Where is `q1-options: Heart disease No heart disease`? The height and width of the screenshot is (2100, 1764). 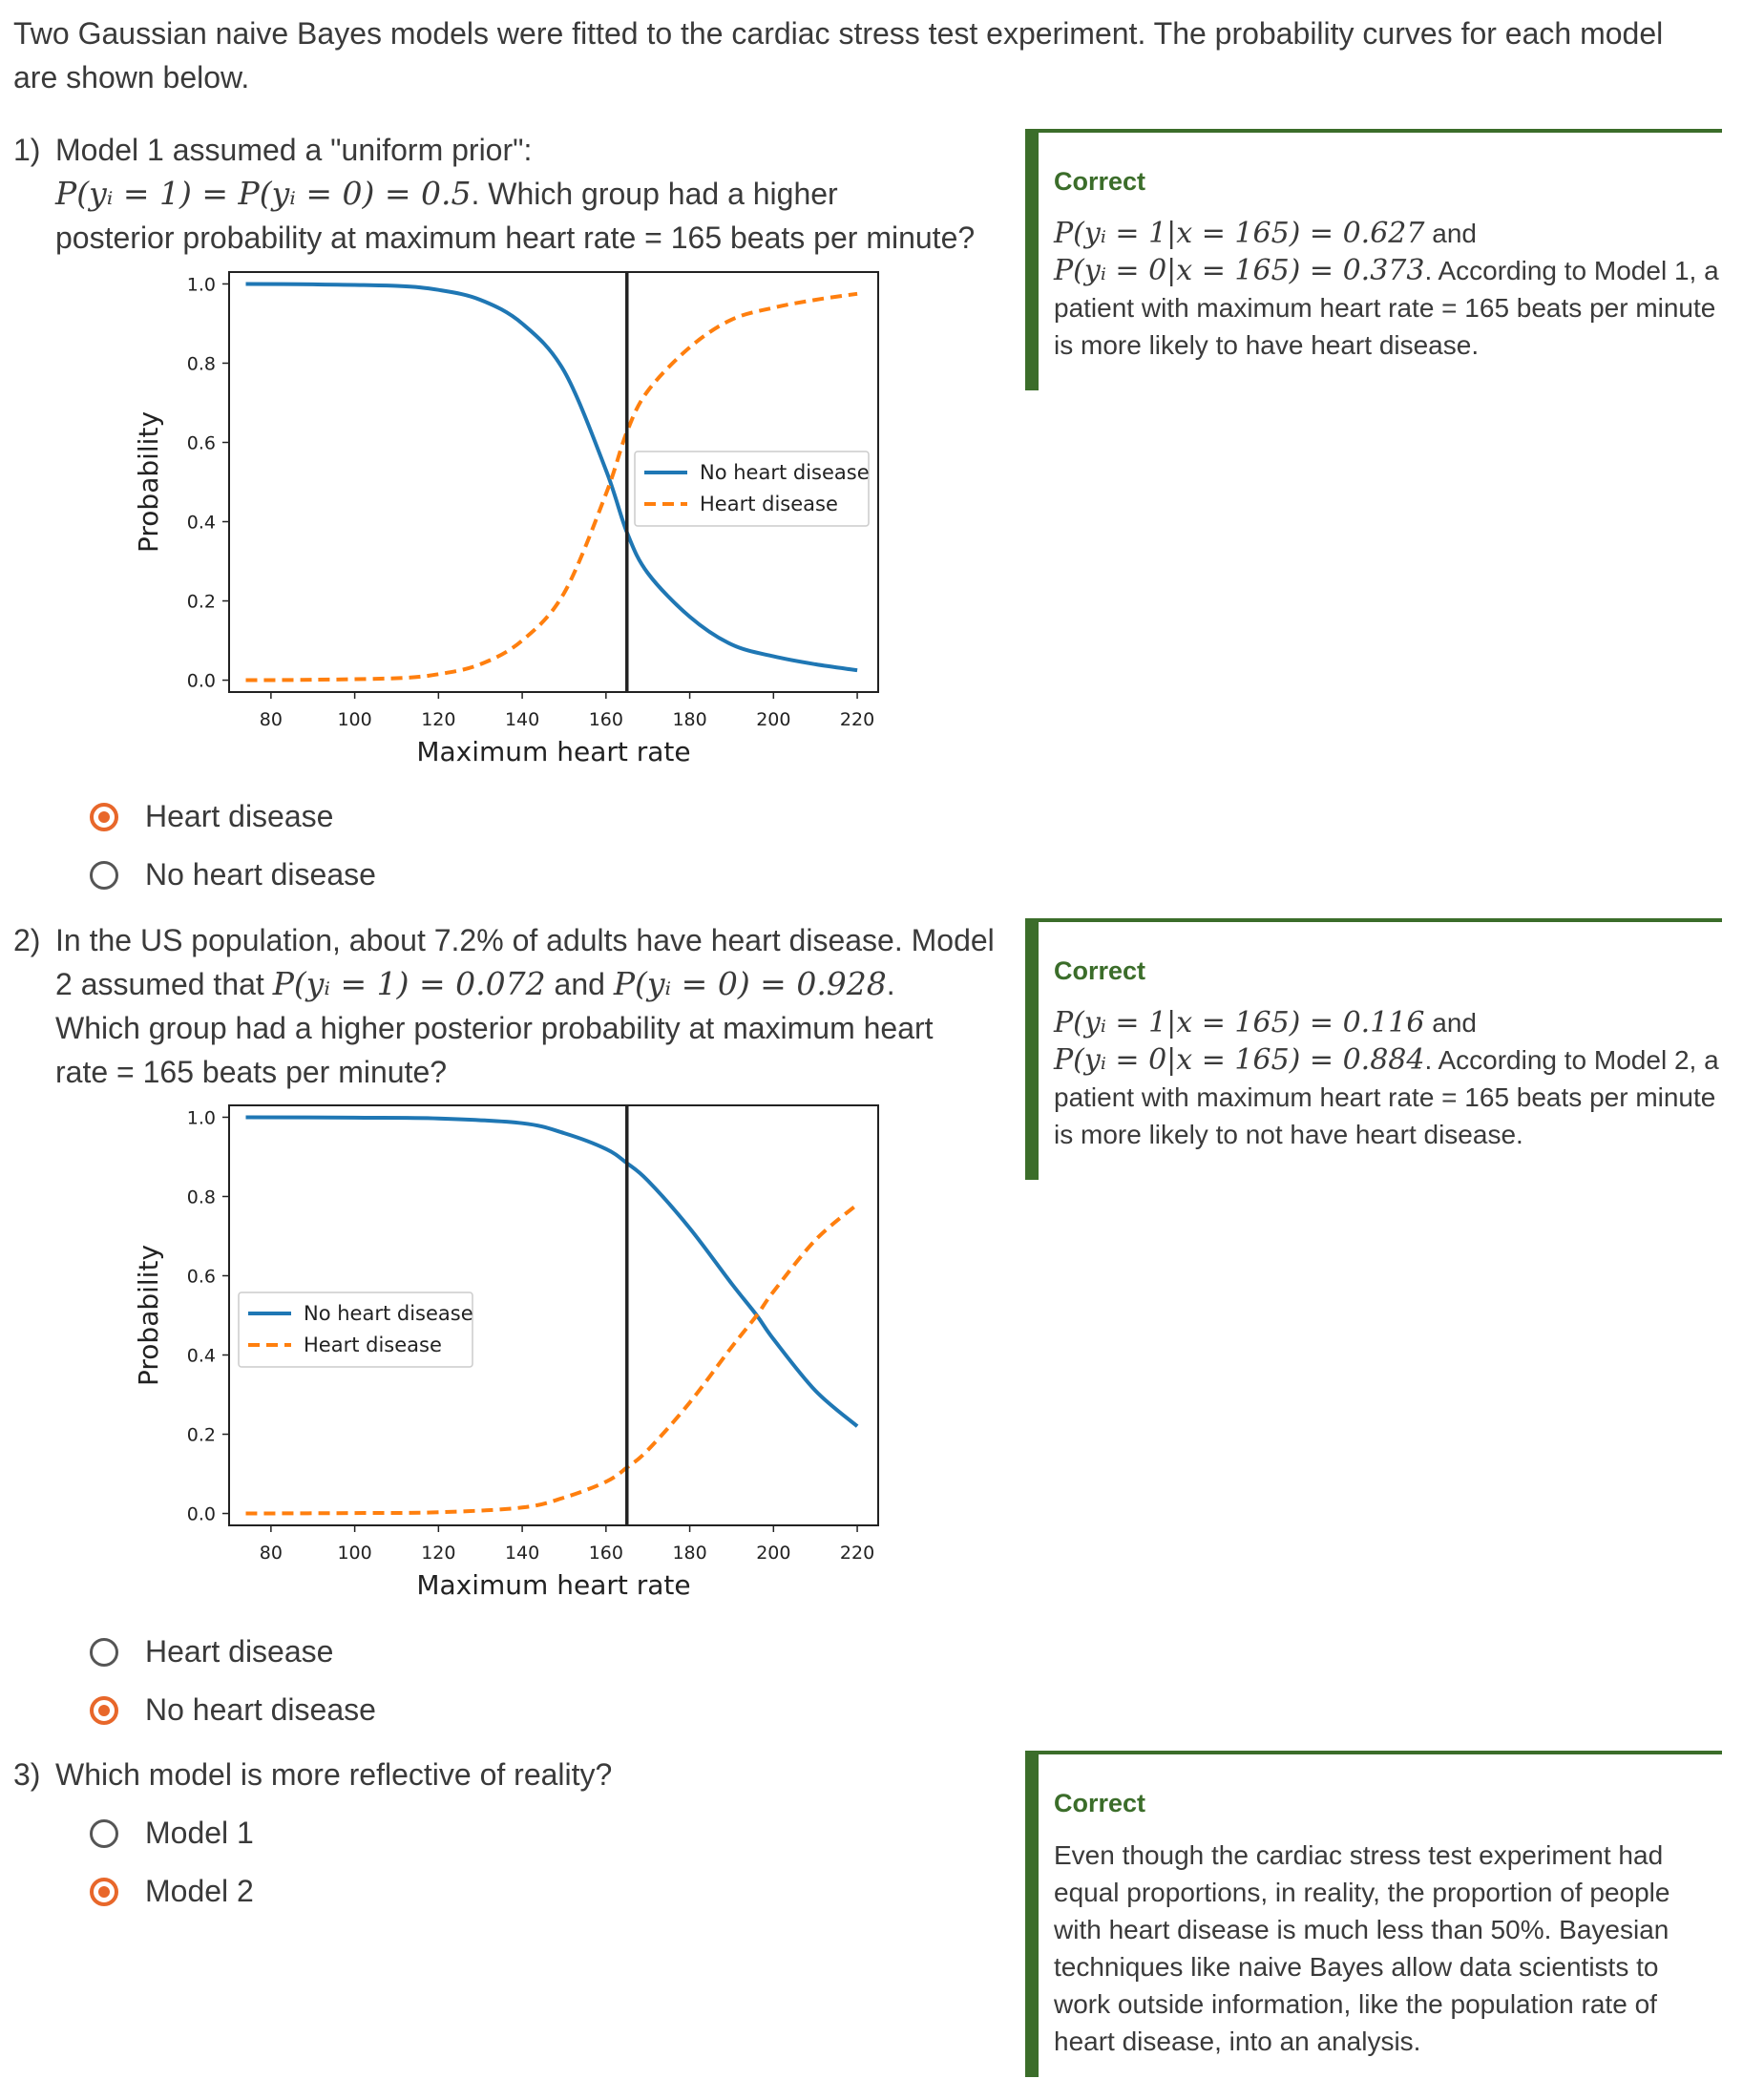
q1-options: Heart disease No heart disease is located at coordinates (233, 846).